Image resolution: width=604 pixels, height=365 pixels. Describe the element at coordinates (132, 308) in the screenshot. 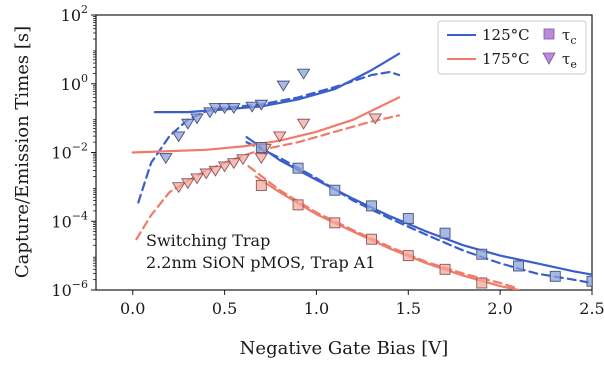

I see `x-tick-label: 0.0` at that location.